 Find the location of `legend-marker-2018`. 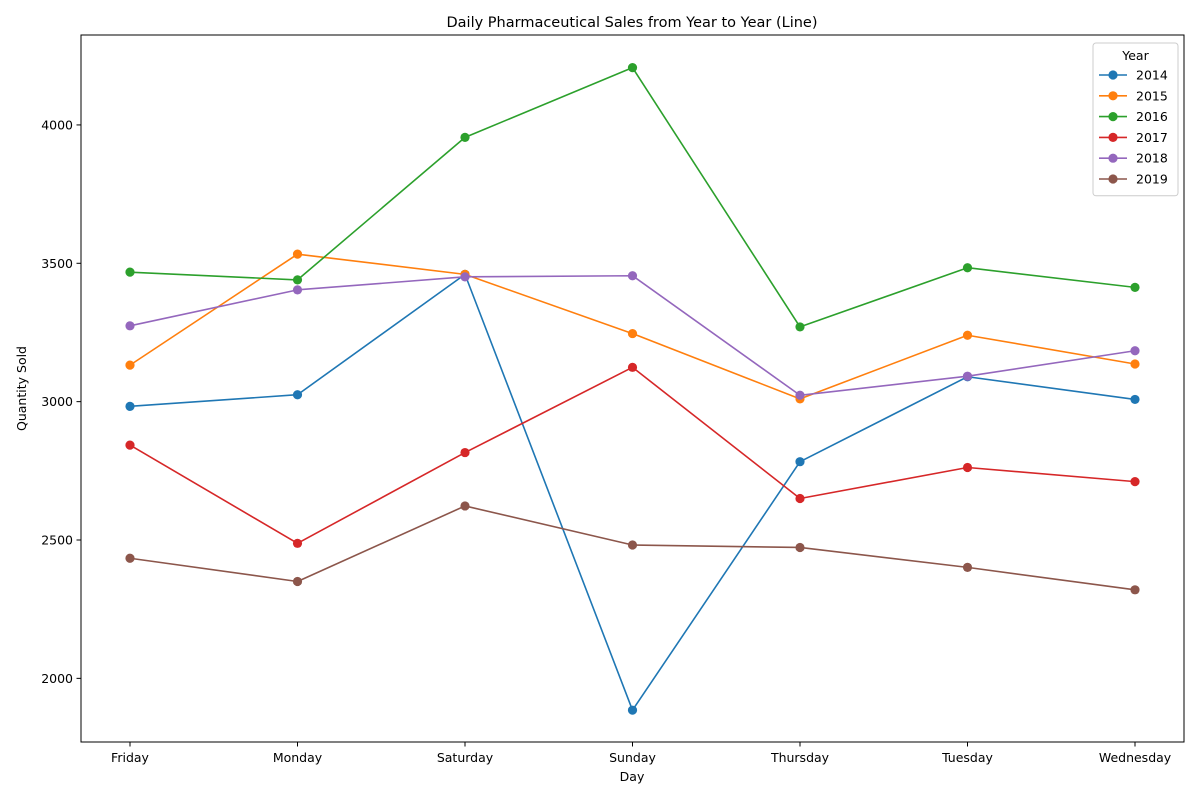

legend-marker-2018 is located at coordinates (1113, 158).